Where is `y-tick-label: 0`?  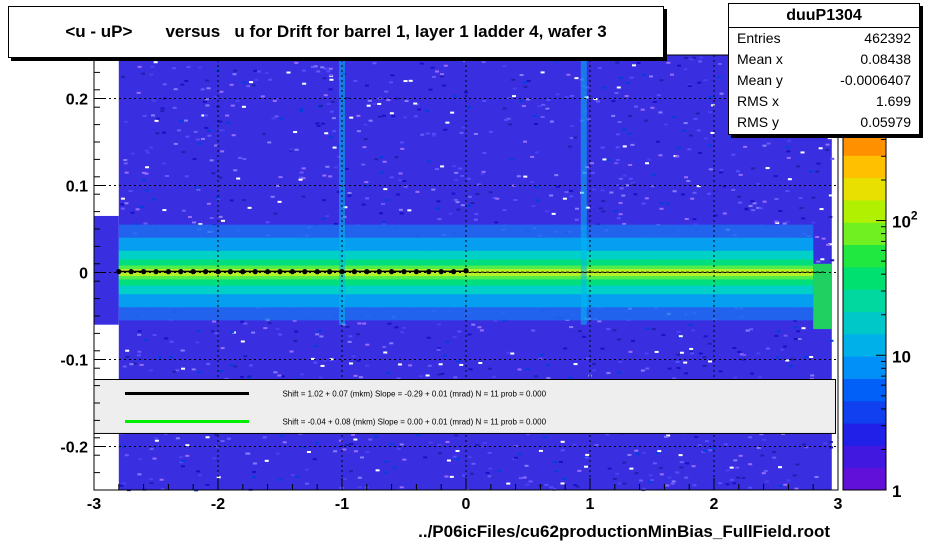
y-tick-label: 0 is located at coordinates (83, 274).